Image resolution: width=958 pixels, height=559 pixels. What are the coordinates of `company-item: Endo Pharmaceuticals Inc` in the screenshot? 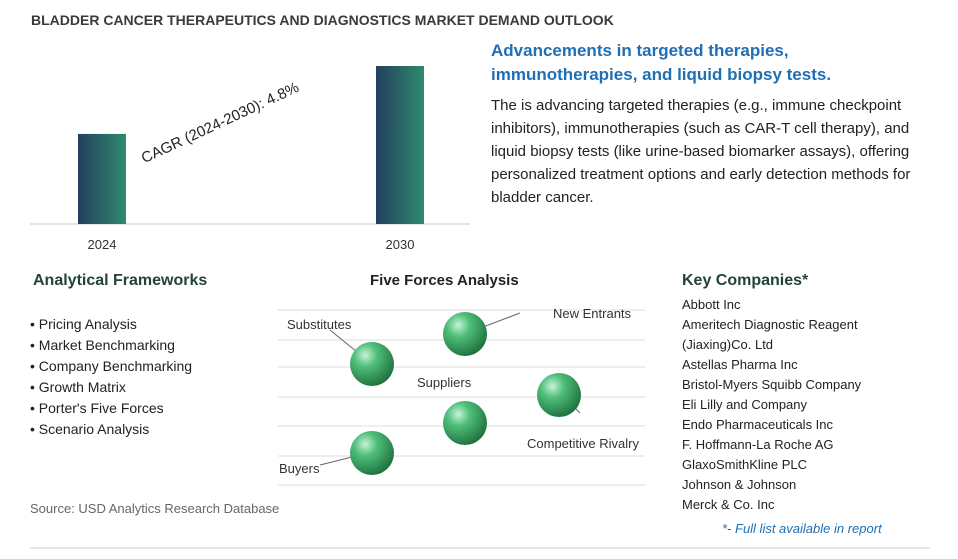 It's located at (758, 424).